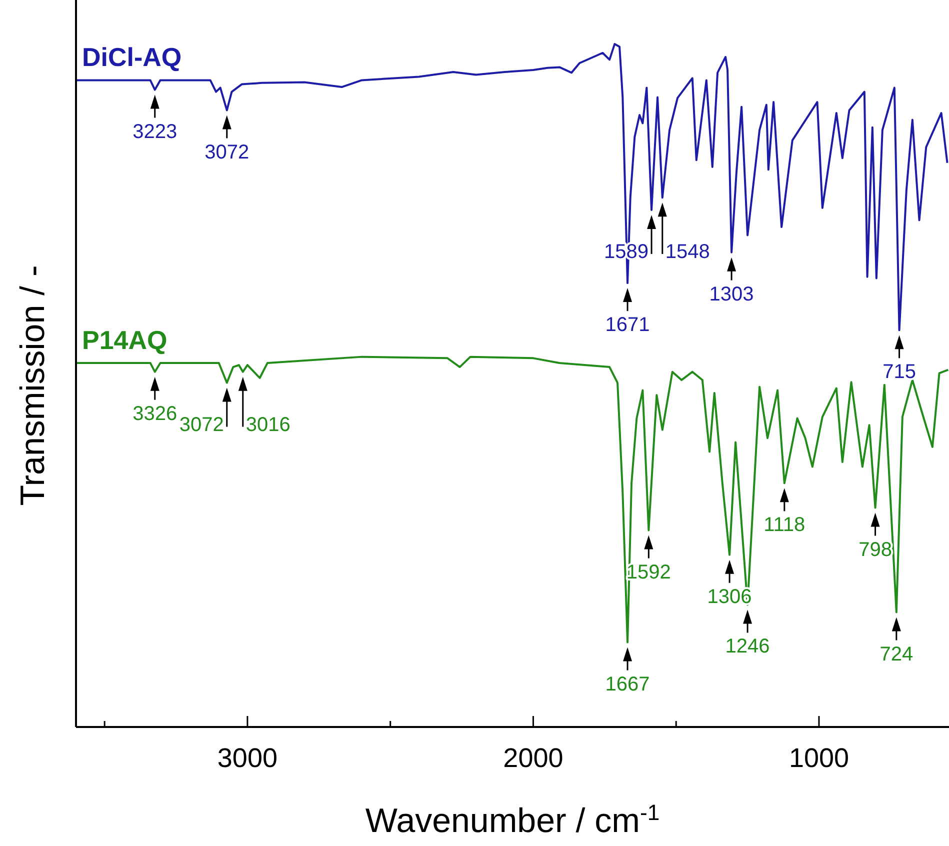  Describe the element at coordinates (875, 549) in the screenshot. I see `annotation: 798` at that location.